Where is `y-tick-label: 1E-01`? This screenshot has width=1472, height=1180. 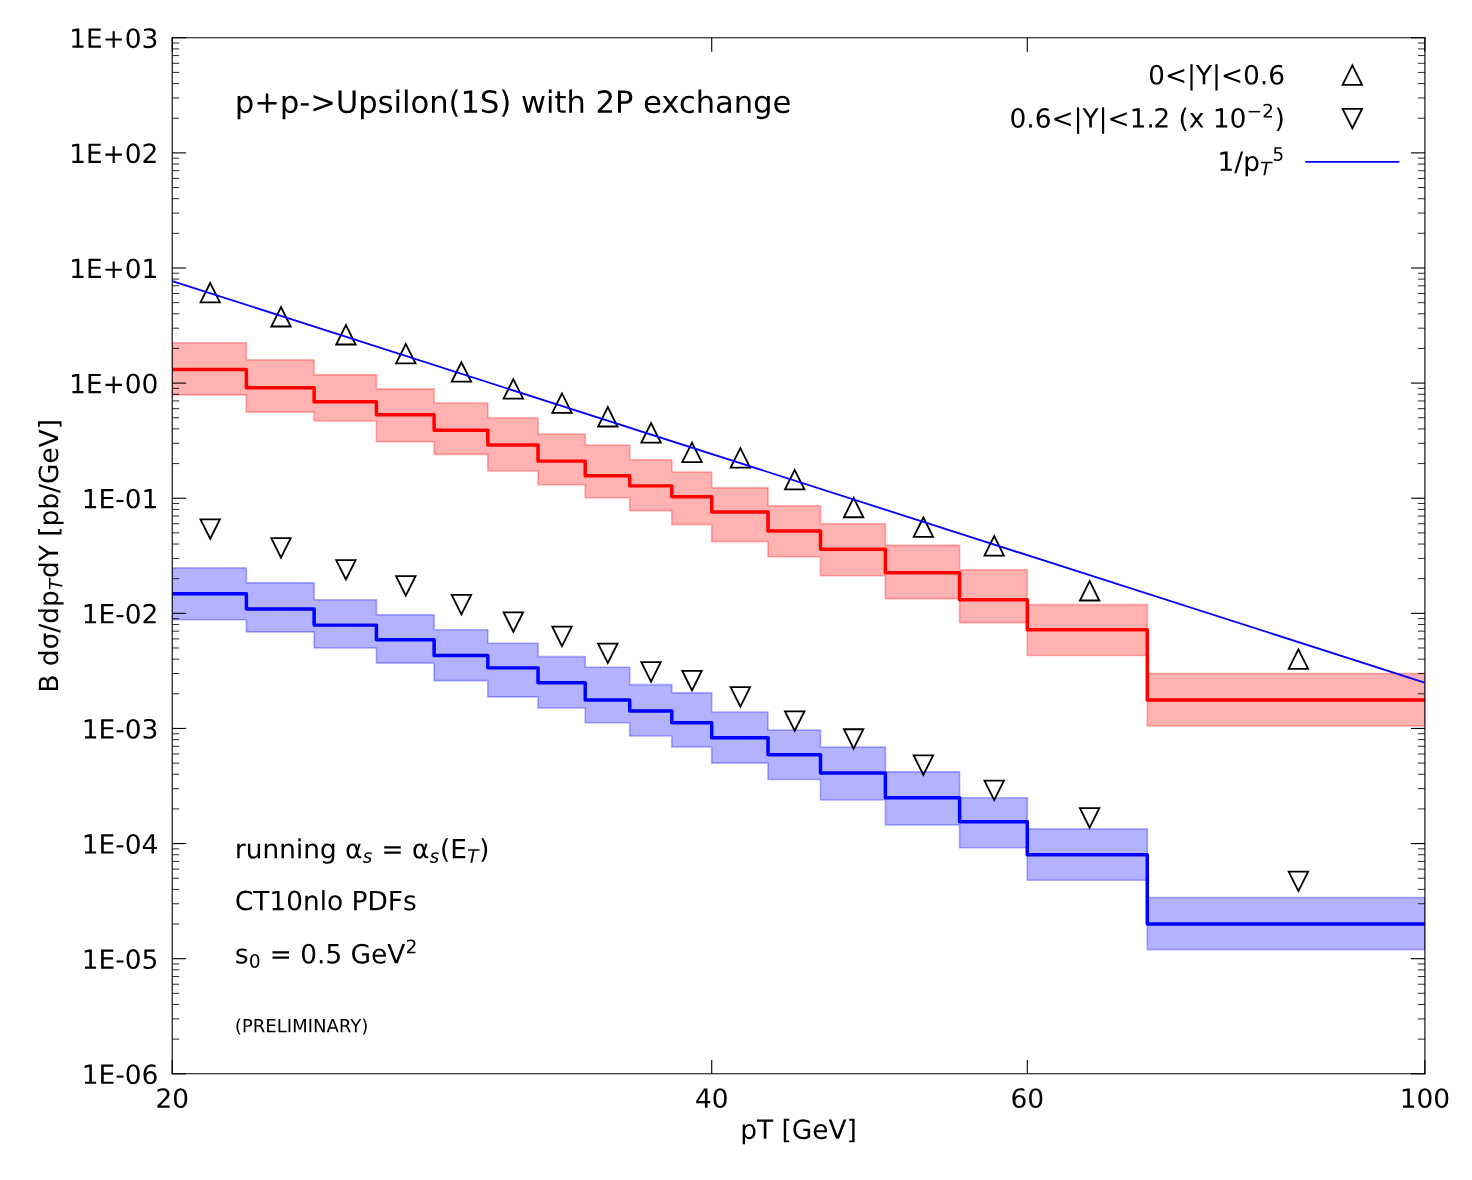
y-tick-label: 1E-01 is located at coordinates (120, 498).